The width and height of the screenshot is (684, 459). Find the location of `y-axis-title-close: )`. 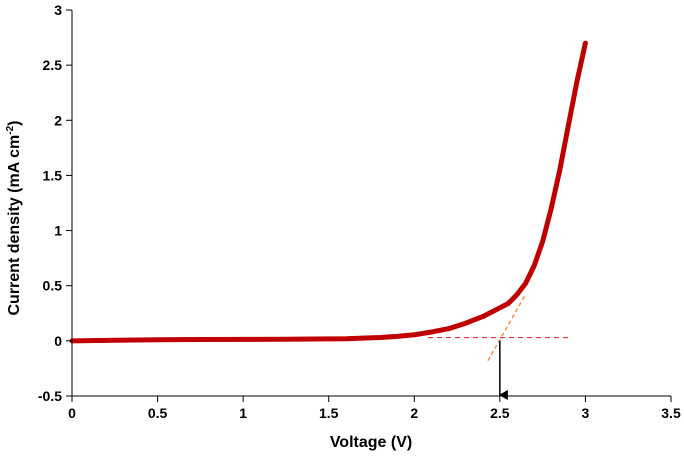

y-axis-title-close: ) is located at coordinates (14, 122).